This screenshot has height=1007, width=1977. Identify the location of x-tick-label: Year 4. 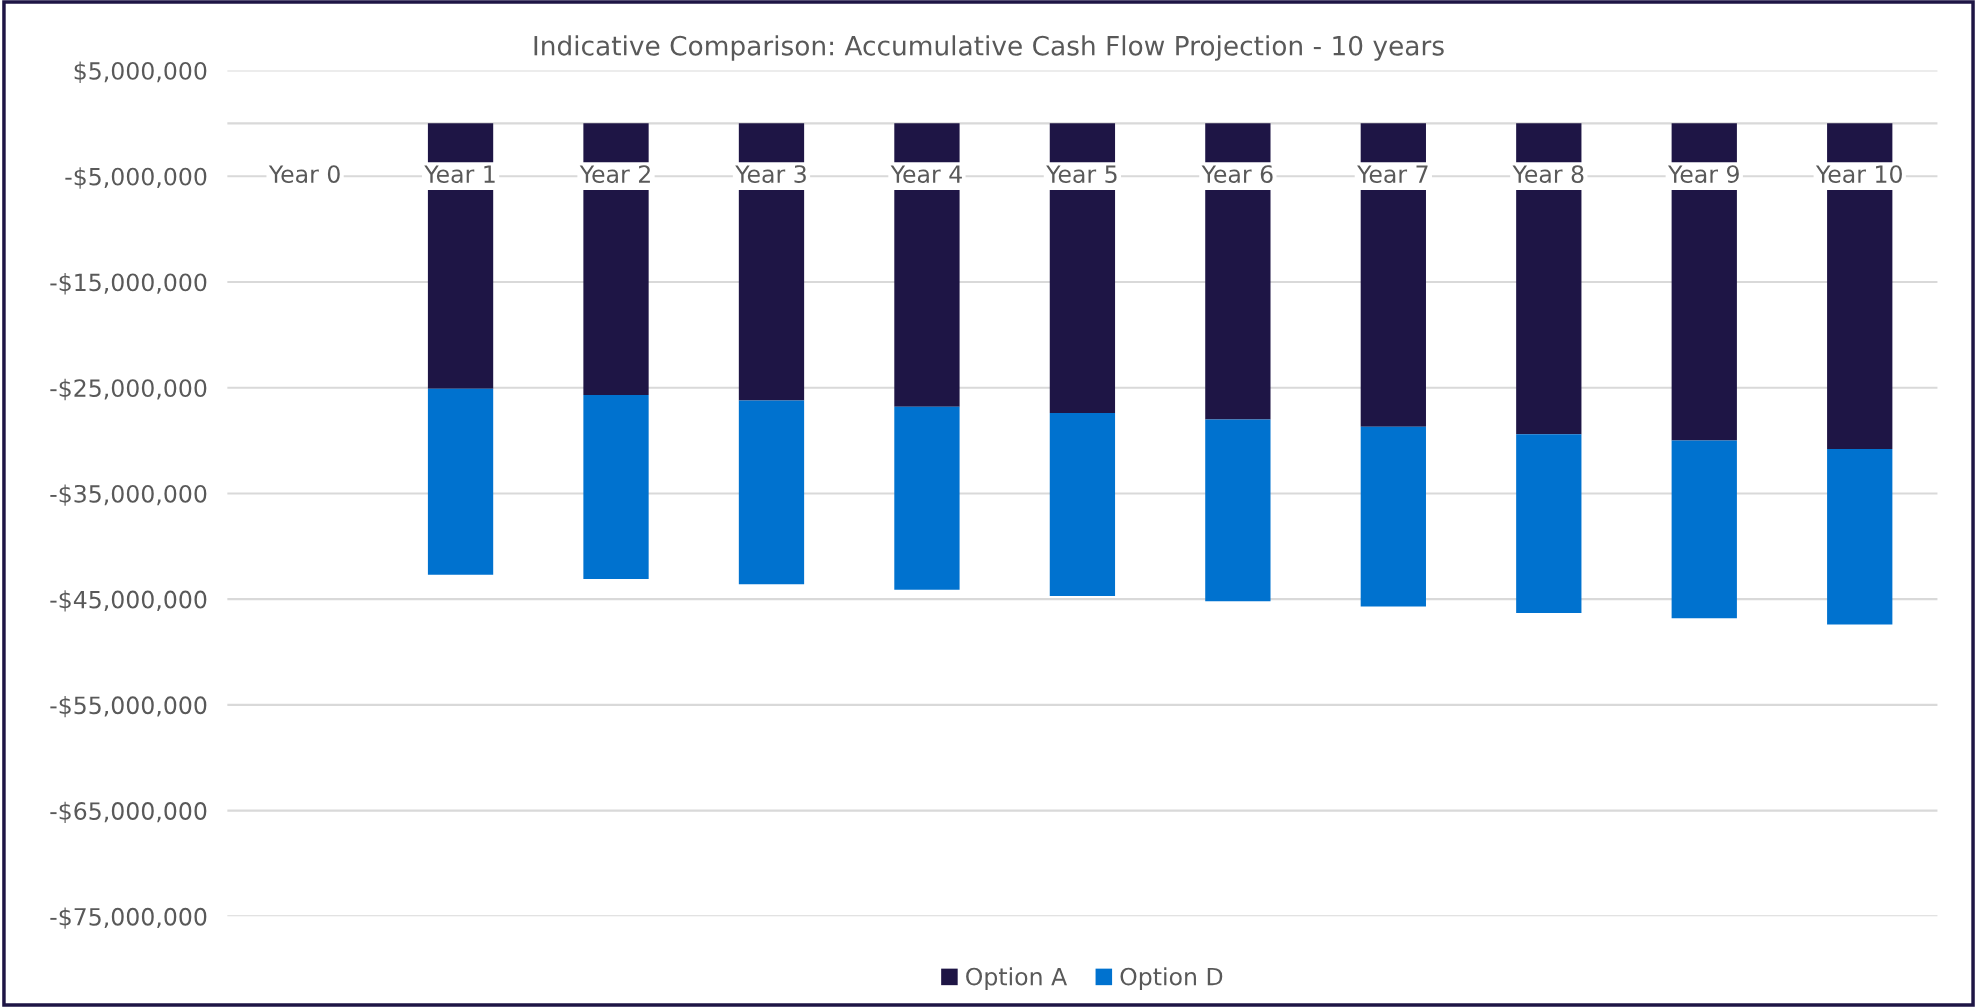
(926, 174).